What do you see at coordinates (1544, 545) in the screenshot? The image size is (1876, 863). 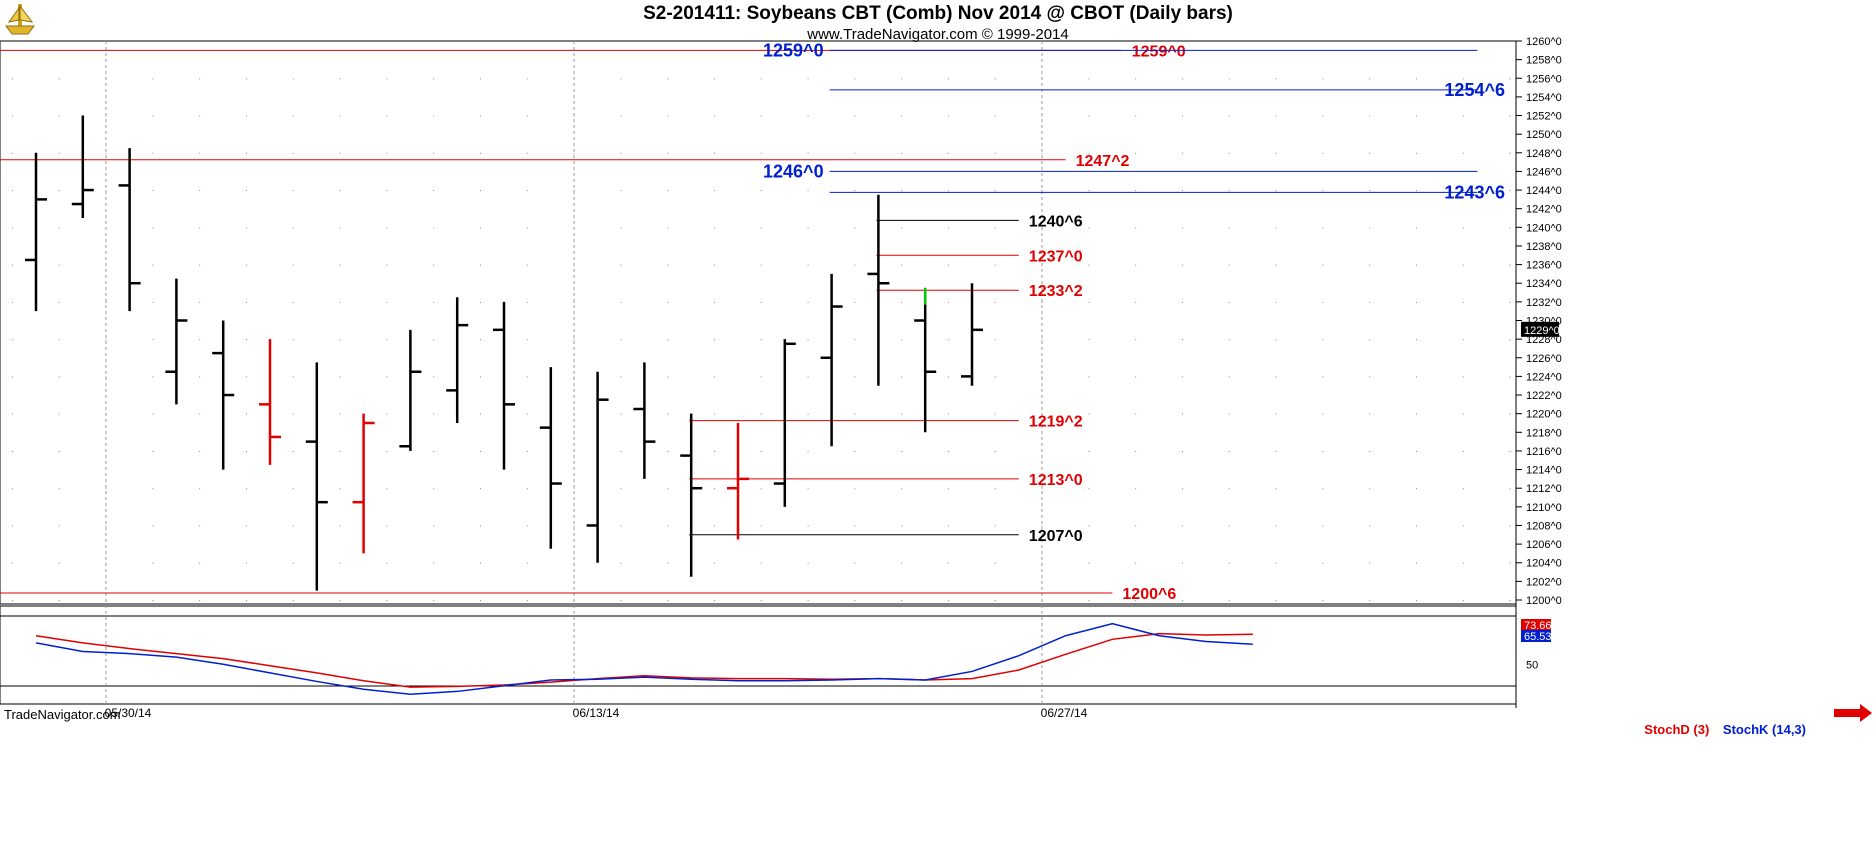 I see `y-tick-label: 1206^0` at bounding box center [1544, 545].